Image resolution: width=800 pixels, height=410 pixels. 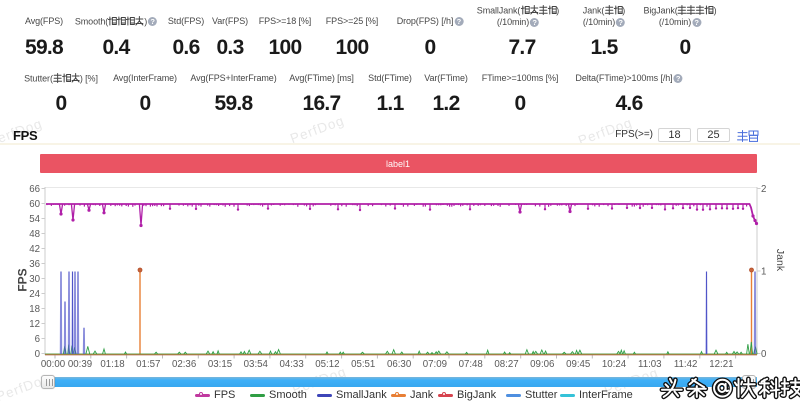 I want to click on svg-text: 12, so click(x=34, y=324).